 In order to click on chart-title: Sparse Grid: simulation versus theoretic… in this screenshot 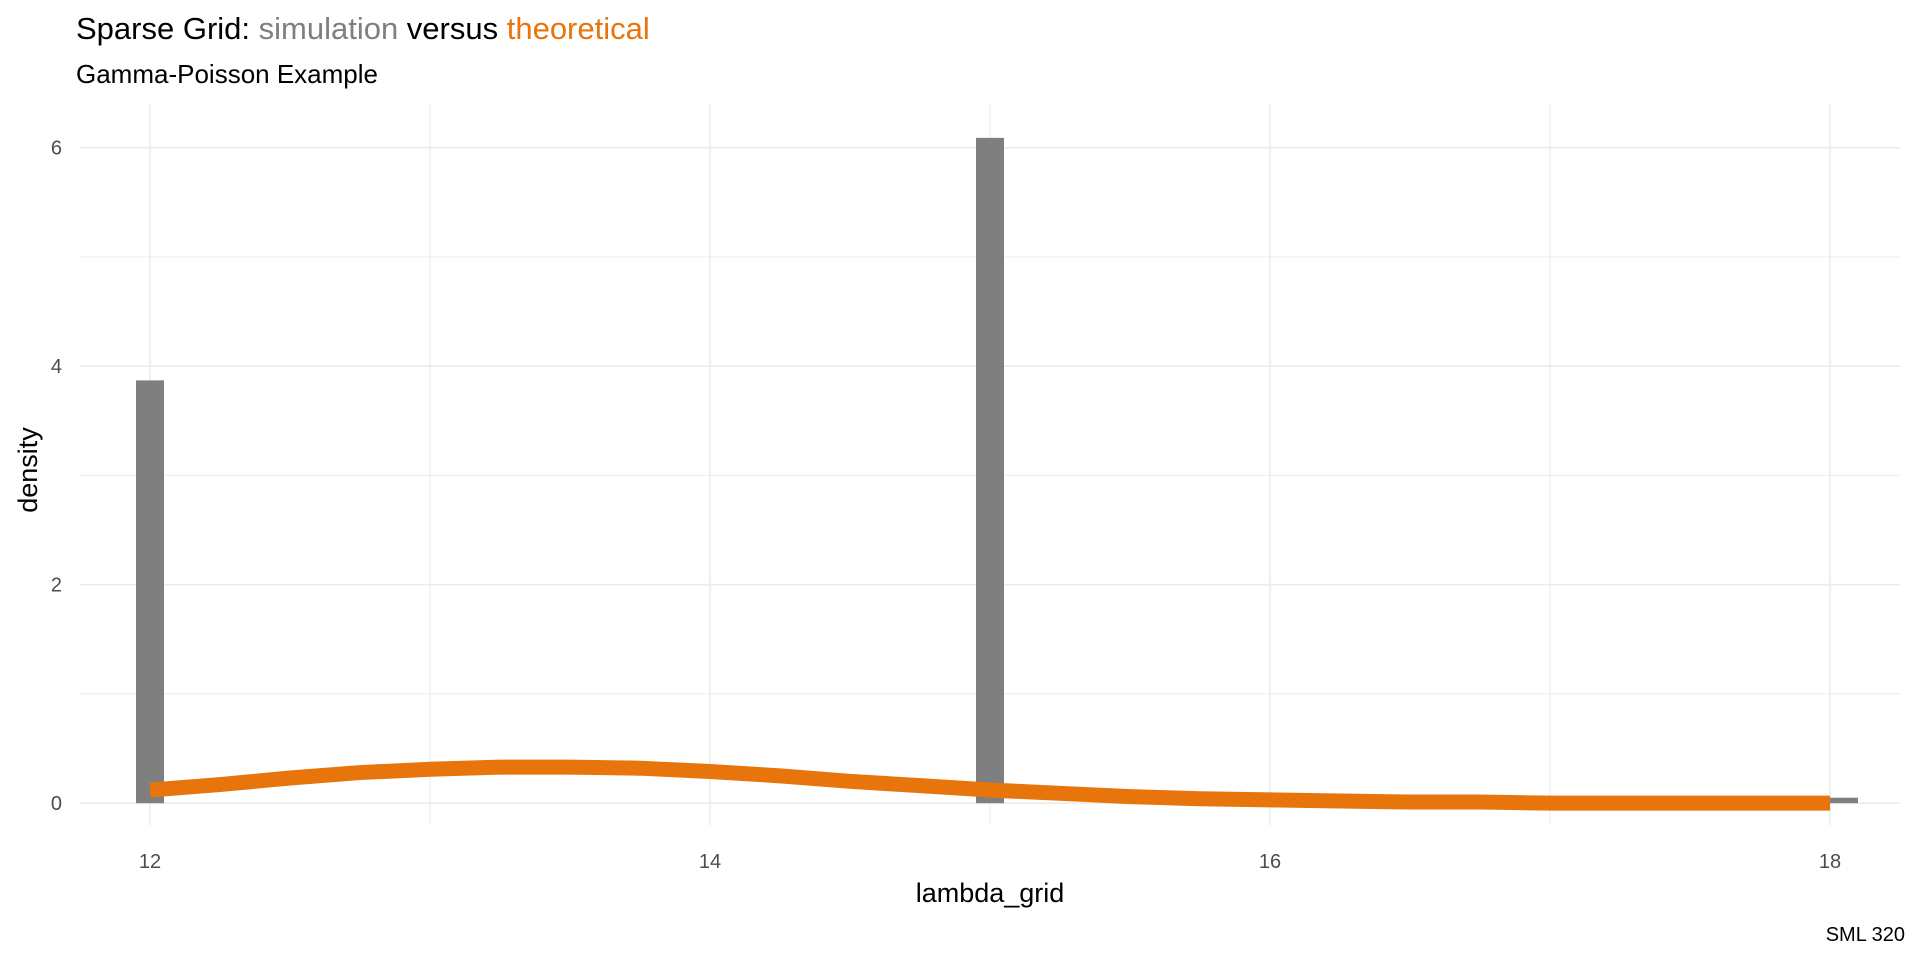, I will do `click(363, 28)`.